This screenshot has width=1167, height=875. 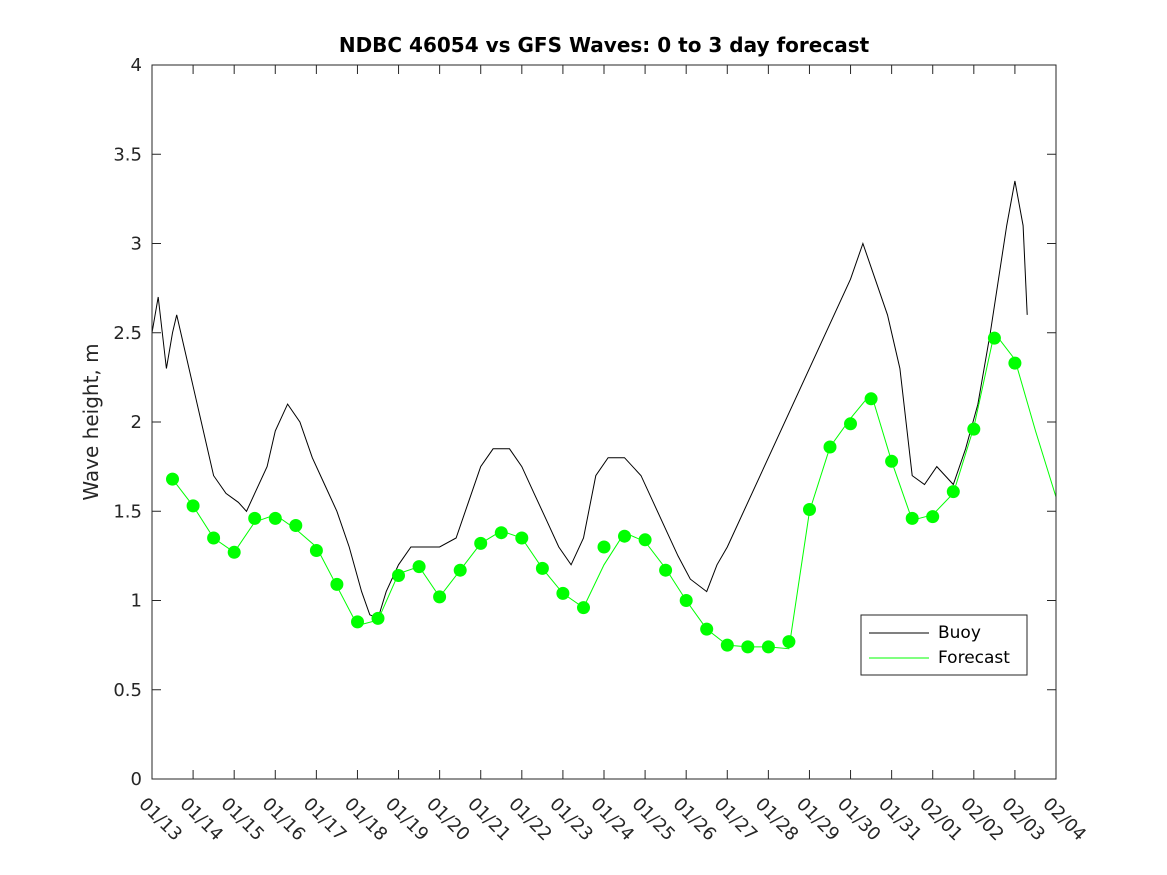 What do you see at coordinates (127, 333) in the screenshot?
I see `y-tick-label: 2.5` at bounding box center [127, 333].